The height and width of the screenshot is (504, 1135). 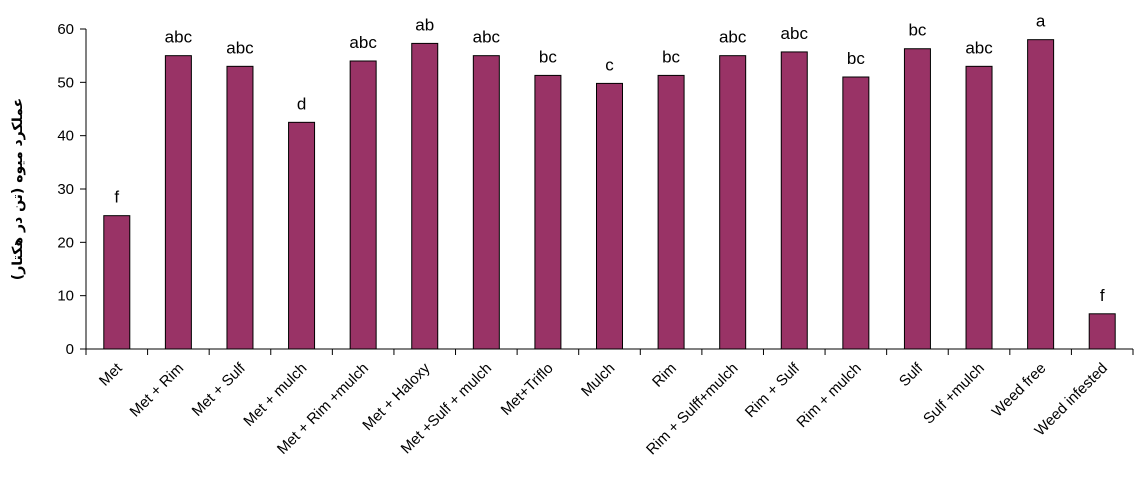 I want to click on y-axis: 0 10 20 30 40 50 60, so click(x=72, y=189).